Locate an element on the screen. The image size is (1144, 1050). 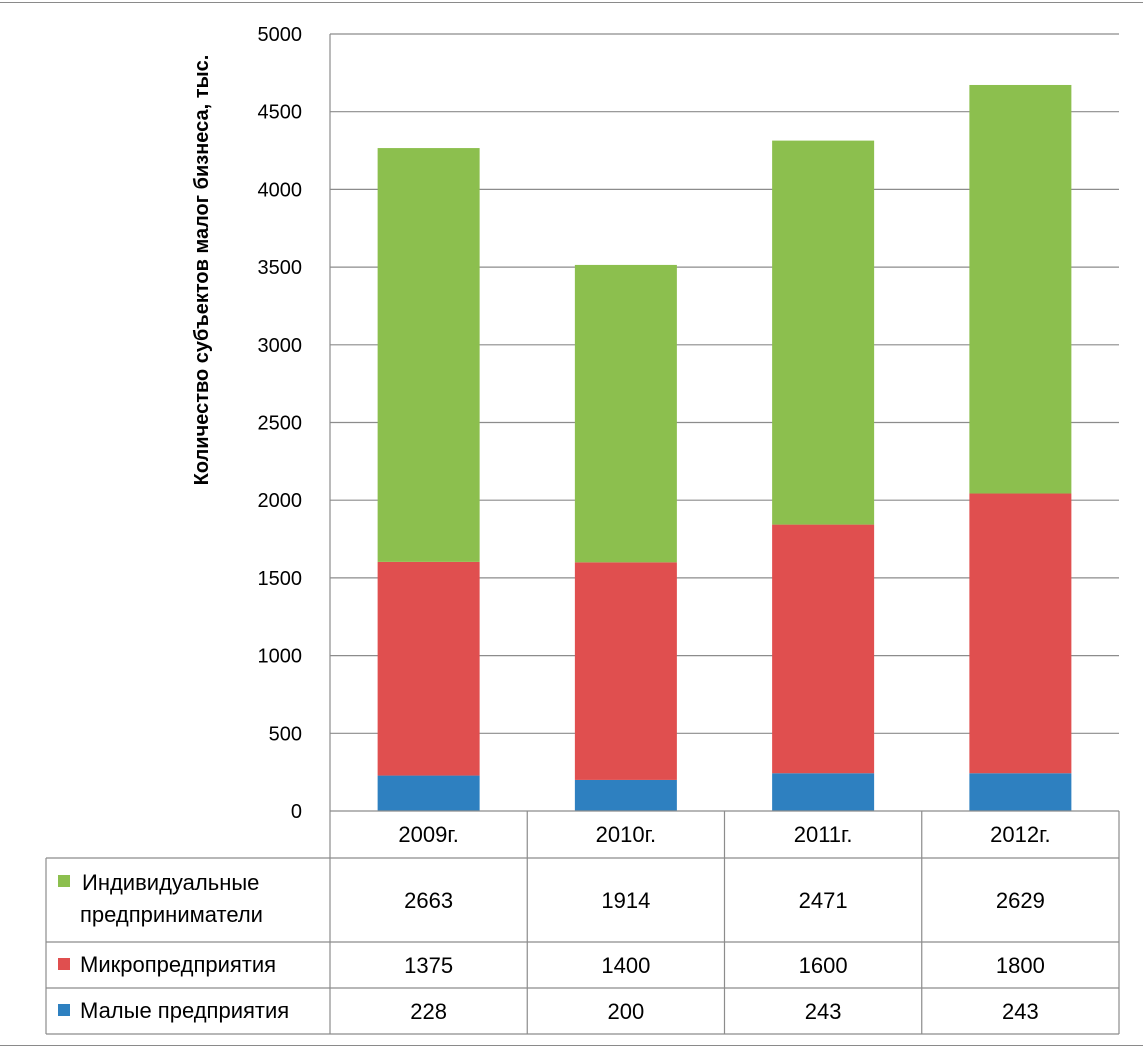
y-tick-label: 1000 is located at coordinates (280, 657).